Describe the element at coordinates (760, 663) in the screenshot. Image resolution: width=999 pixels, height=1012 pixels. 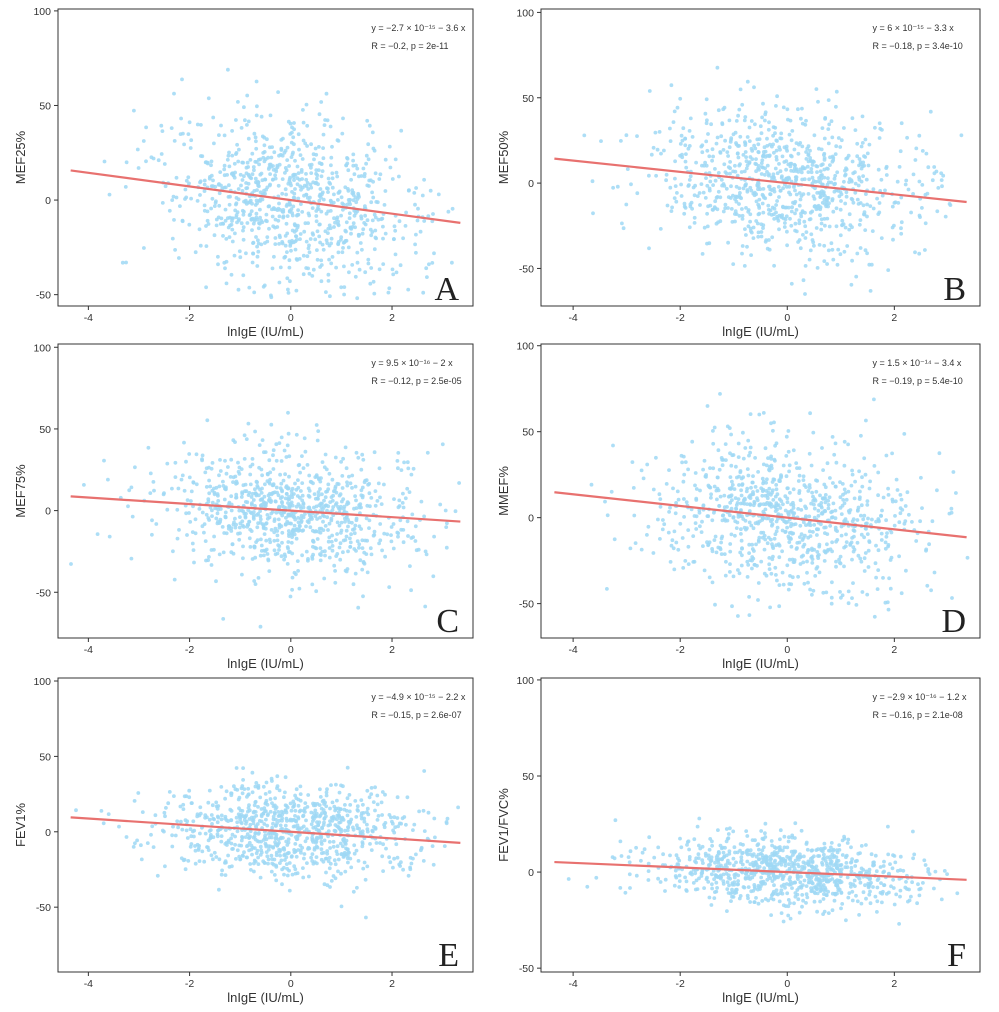
I see `x-axis-title: lnIgE (IU/mL)` at that location.